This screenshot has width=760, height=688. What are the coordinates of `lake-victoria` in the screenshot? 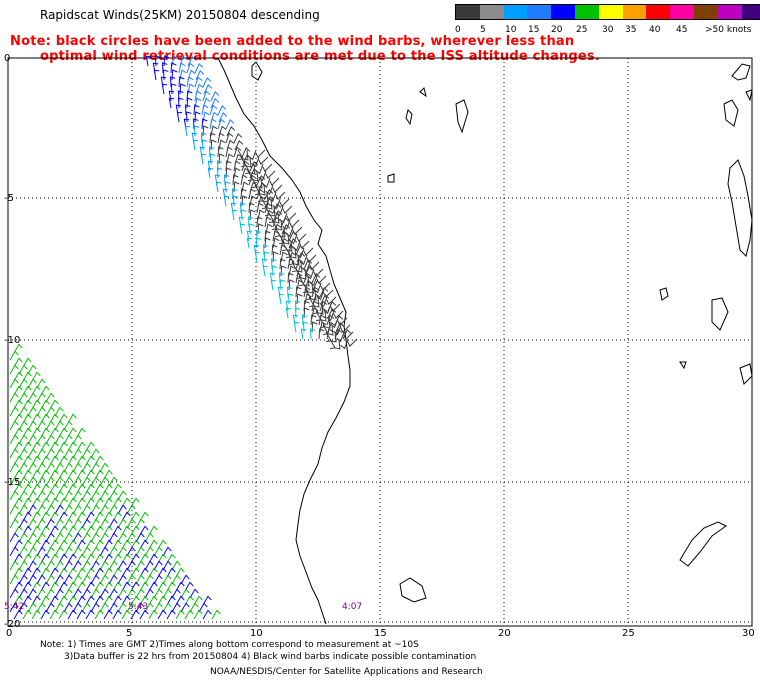 It's located at (462, 116).